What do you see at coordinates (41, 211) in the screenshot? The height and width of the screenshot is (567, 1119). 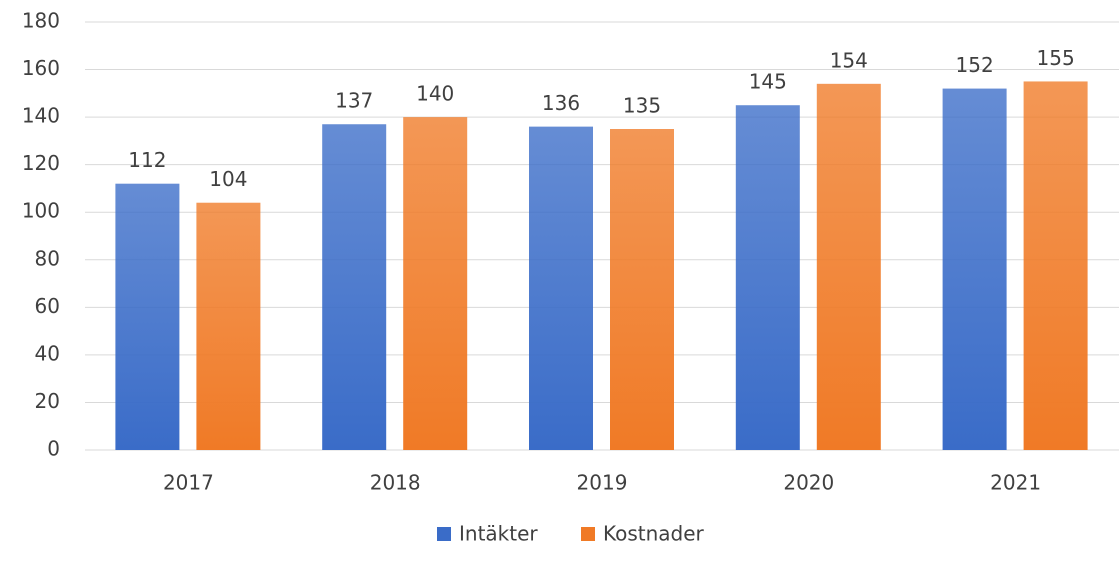 I see `y-tick-label: 100` at bounding box center [41, 211].